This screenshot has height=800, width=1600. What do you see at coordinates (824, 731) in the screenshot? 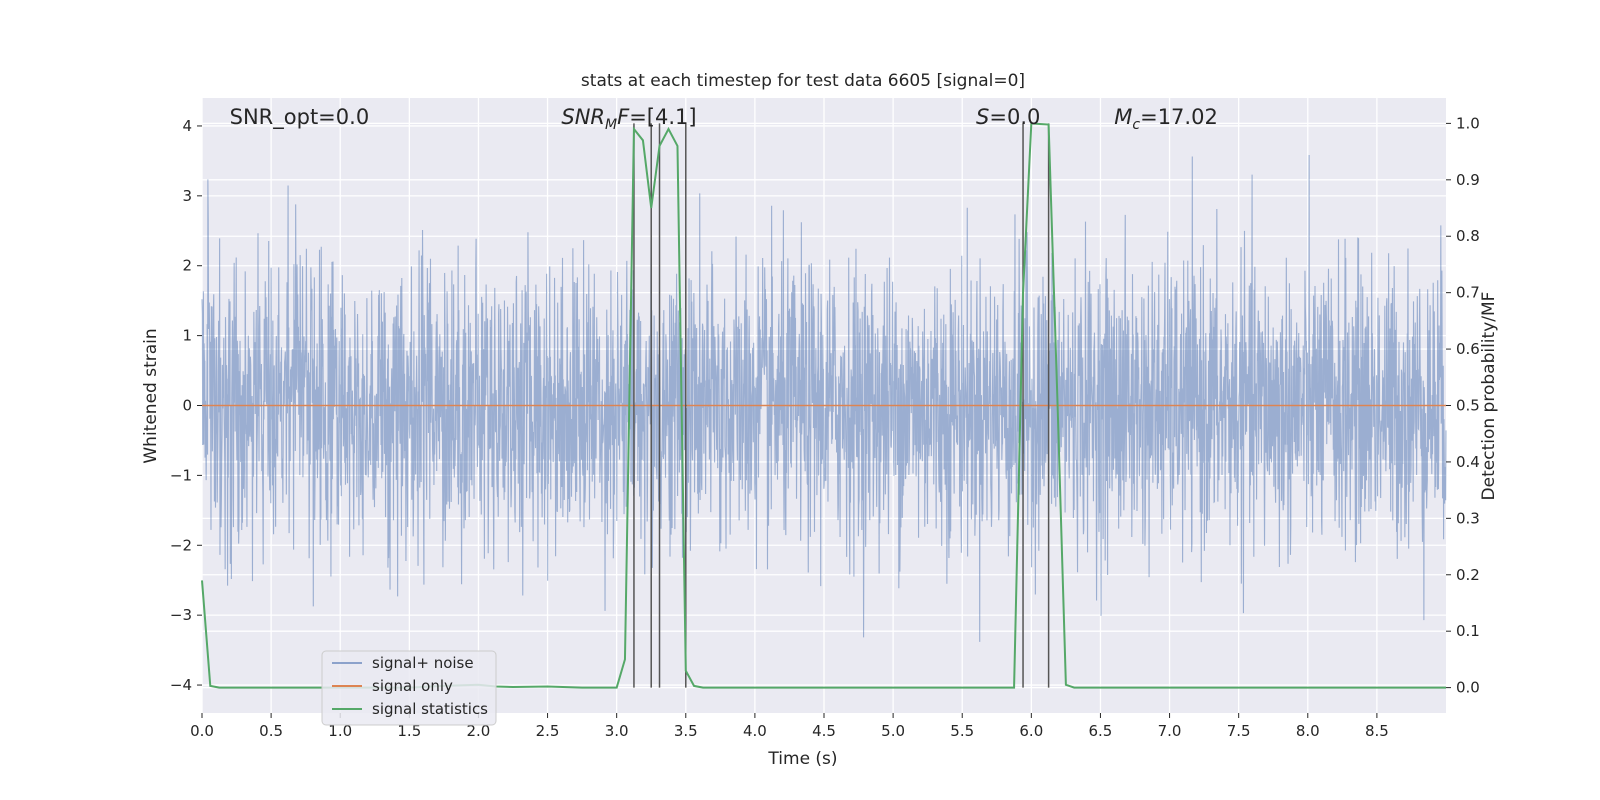
I see `x-tick-label: 4.5` at bounding box center [824, 731].